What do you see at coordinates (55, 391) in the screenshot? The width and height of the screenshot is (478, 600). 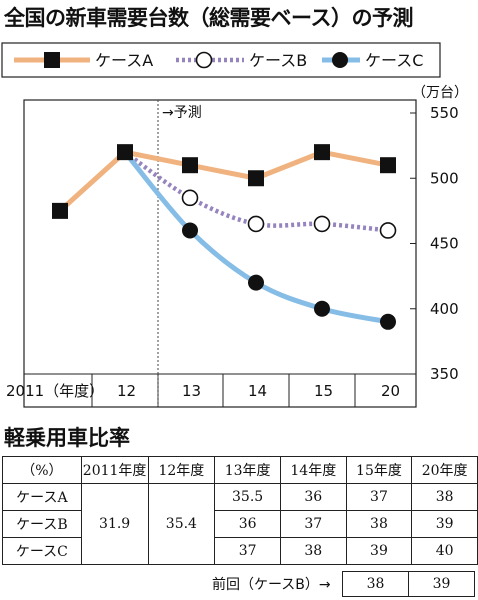 I see `x-tick-label: 2011（年度）` at bounding box center [55, 391].